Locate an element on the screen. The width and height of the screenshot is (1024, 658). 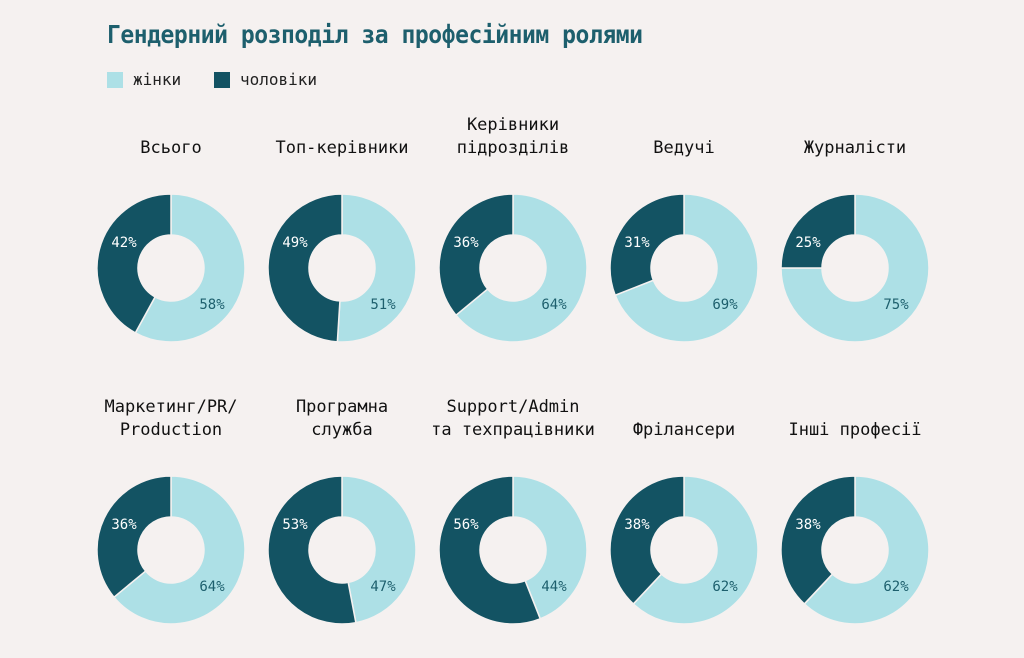
label-men: 25% is located at coordinates (808, 243).